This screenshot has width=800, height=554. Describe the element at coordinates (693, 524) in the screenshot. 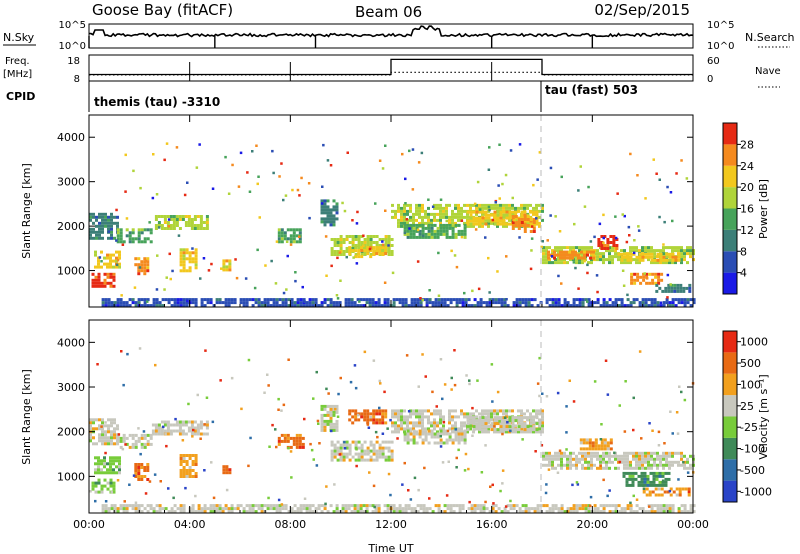

I see `x-tick-label: 00:00` at that location.